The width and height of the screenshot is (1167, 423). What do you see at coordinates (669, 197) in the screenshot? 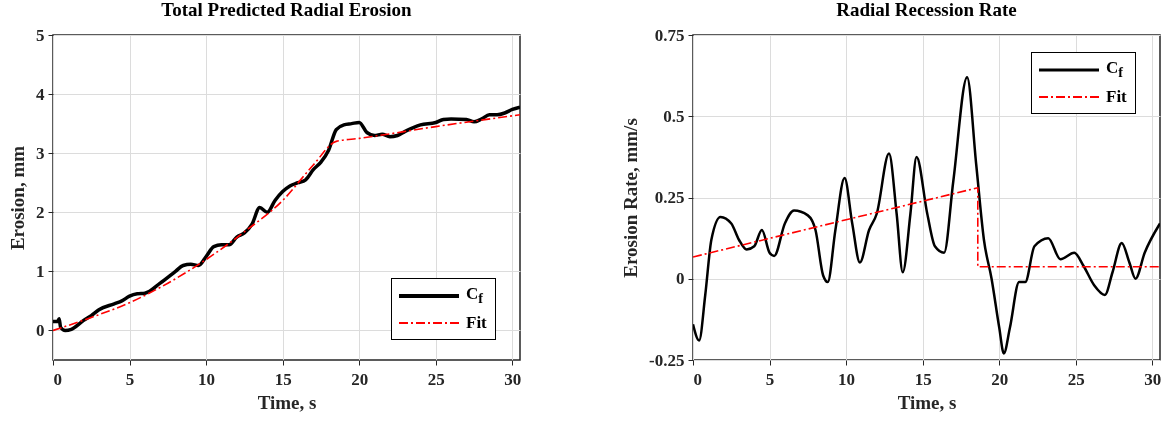
I see `y-tick-label: 0.25` at bounding box center [669, 197].